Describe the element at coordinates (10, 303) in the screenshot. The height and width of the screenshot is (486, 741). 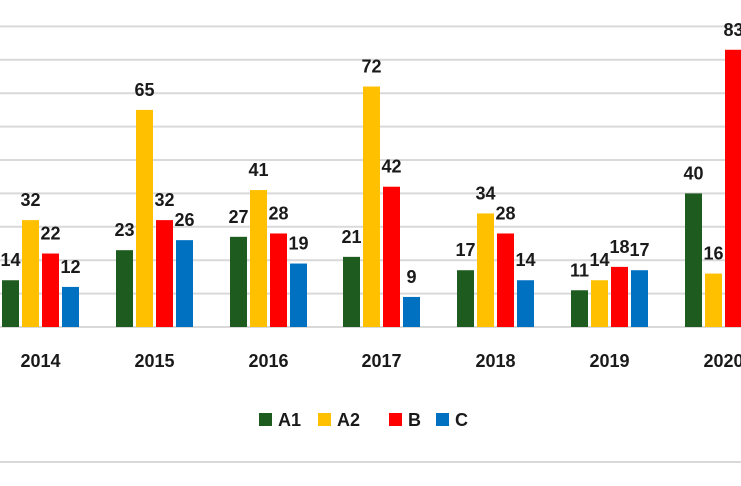
I see `bar-a1-2014` at that location.